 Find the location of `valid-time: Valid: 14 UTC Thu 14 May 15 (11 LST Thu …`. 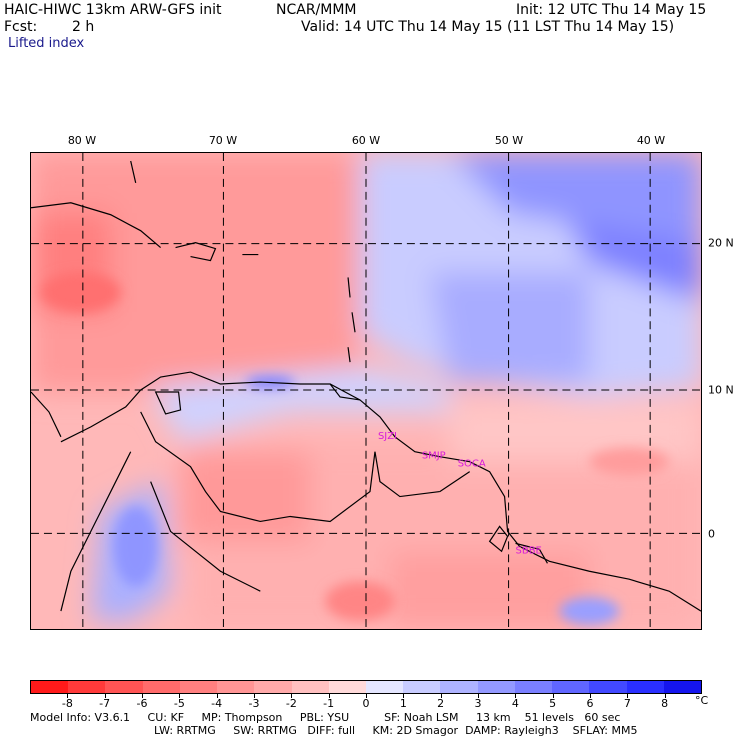

valid-time: Valid: 14 UTC Thu 14 May 15 (11 LST Thu … is located at coordinates (488, 27).